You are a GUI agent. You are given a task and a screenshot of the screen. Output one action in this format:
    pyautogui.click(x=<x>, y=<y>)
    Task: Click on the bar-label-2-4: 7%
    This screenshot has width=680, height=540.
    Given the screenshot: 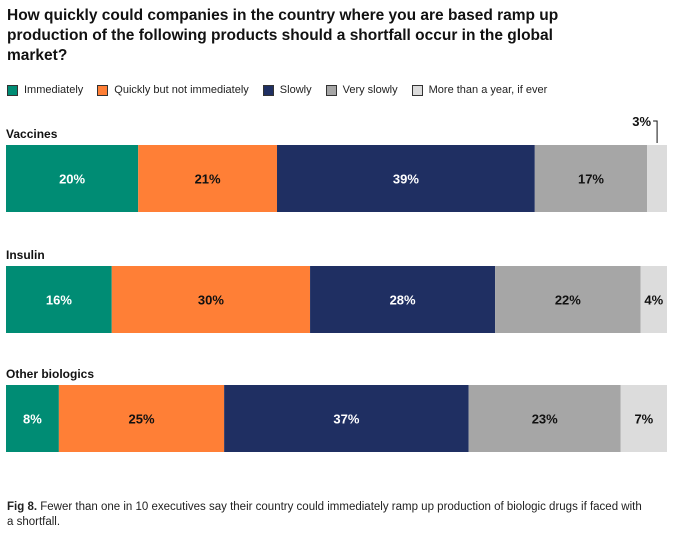 What is the action you would take?
    pyautogui.click(x=643, y=419)
    